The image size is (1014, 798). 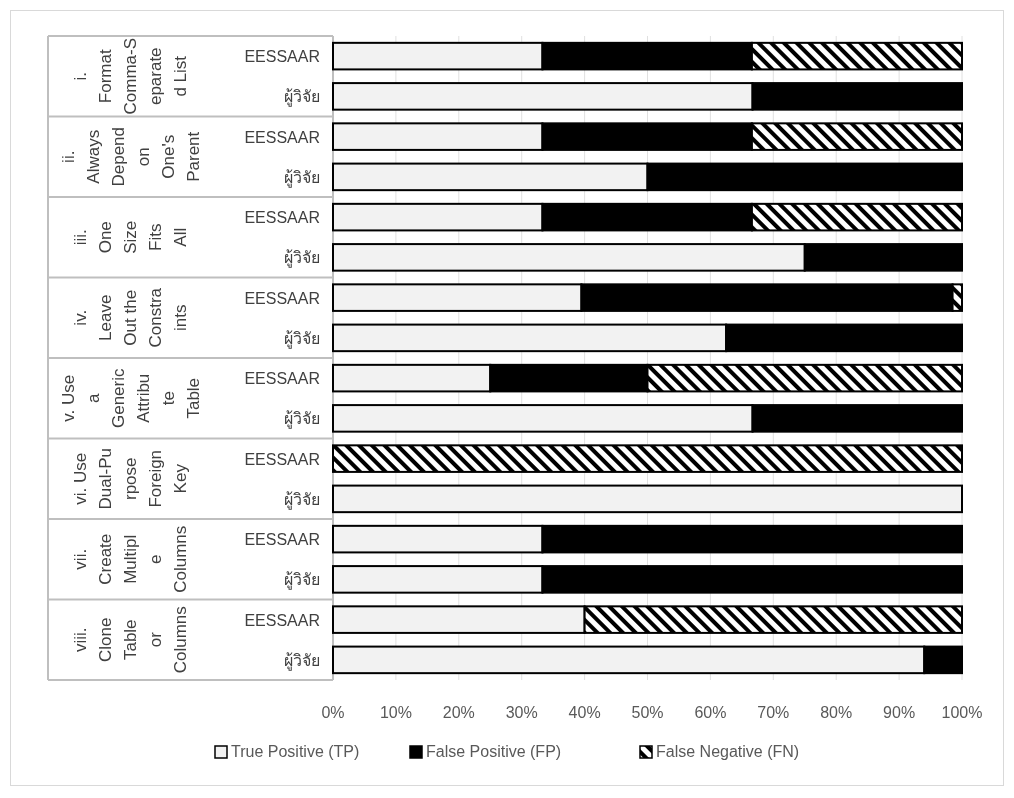 What do you see at coordinates (521, 712) in the screenshot?
I see `x-tick-label: 30%` at bounding box center [521, 712].